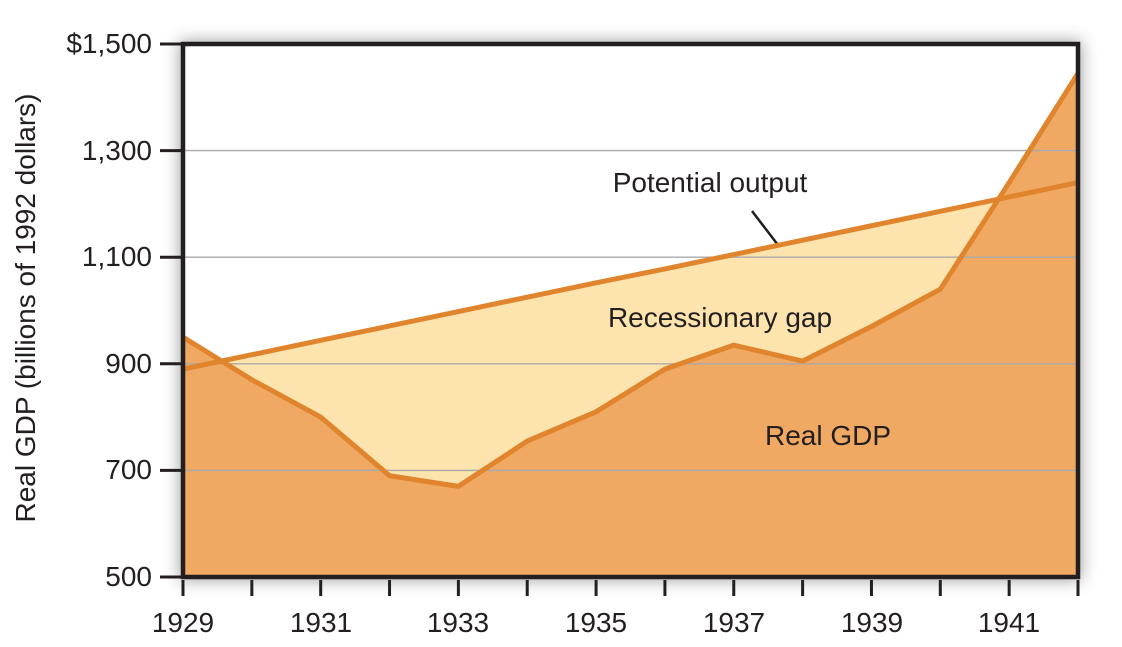 Image resolution: width=1122 pixels, height=647 pixels. I want to click on y-tick-label-1500: $1,500, so click(109, 43).